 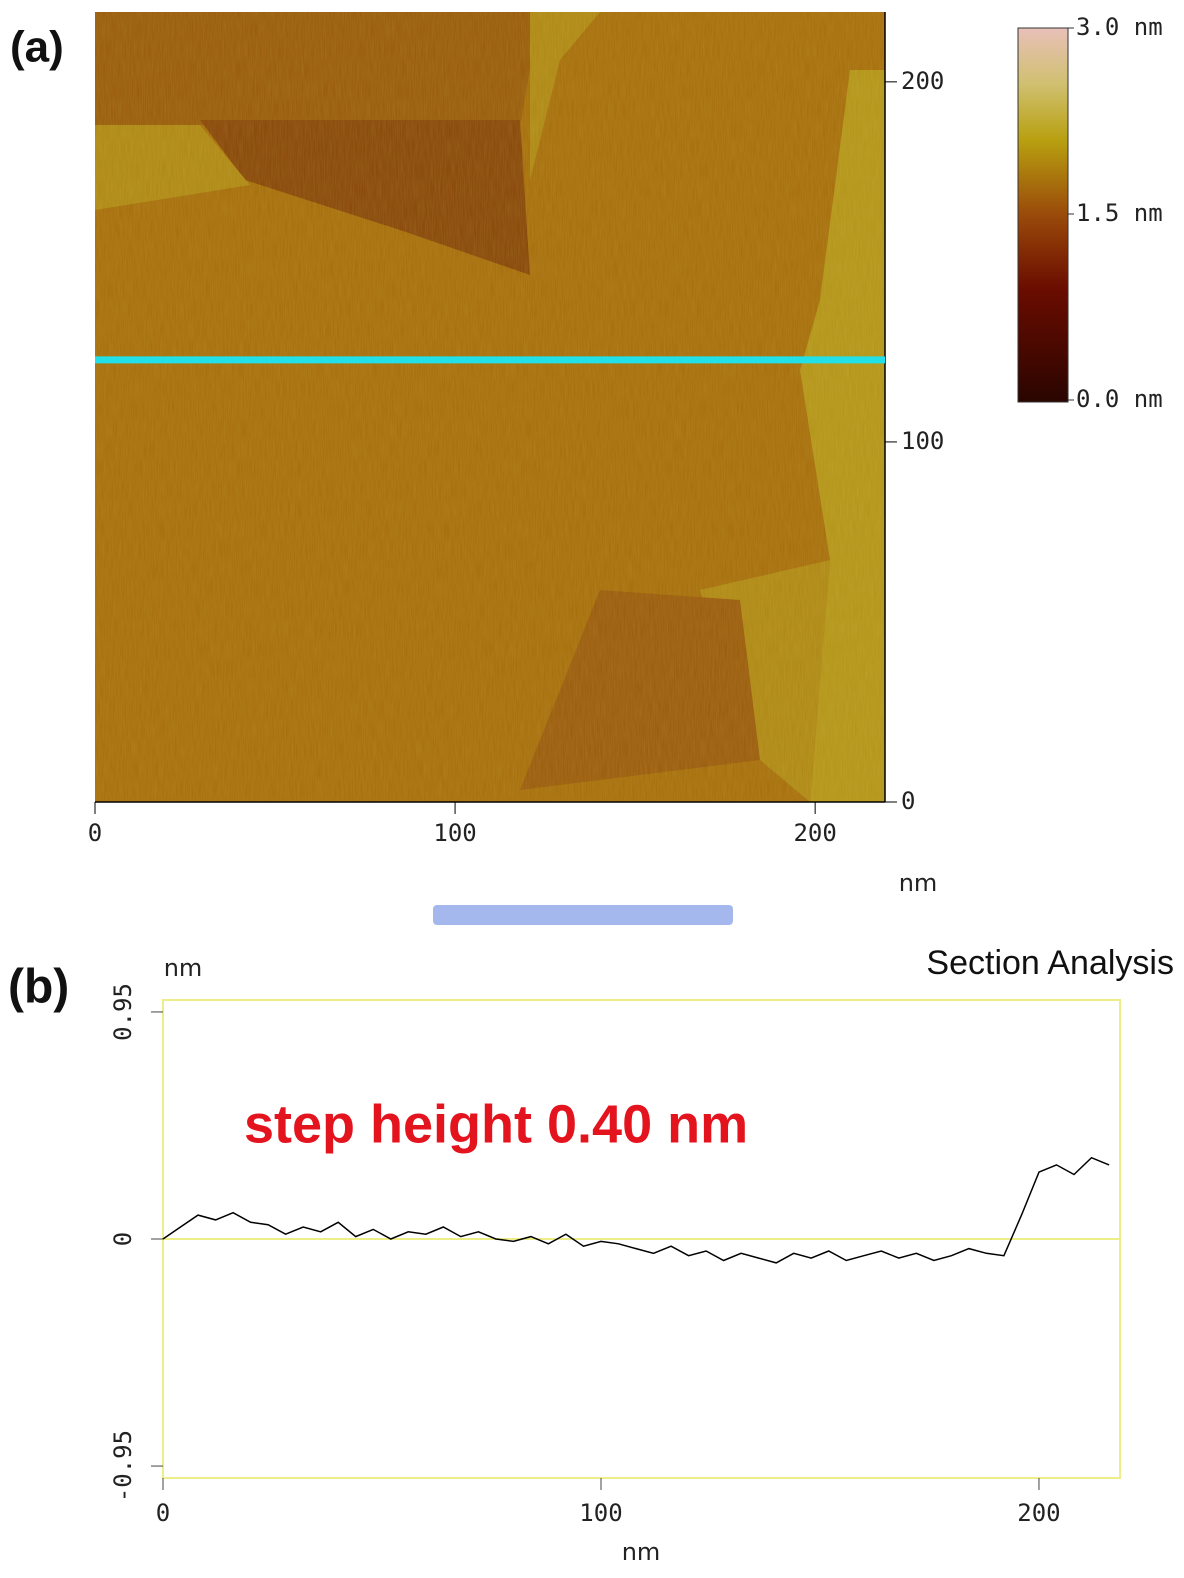 I want to click on chart-title: Section Analysis, so click(x=1050, y=963).